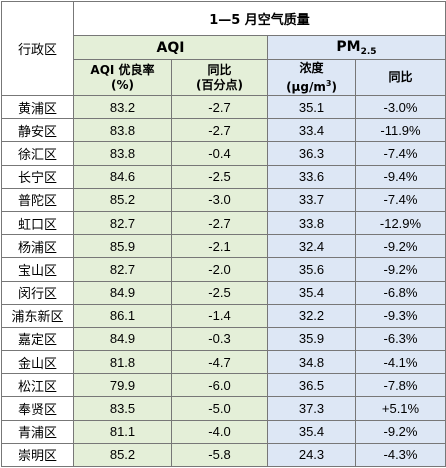  I want to click on aqi-yoy-cell: -5.8, so click(219, 455).